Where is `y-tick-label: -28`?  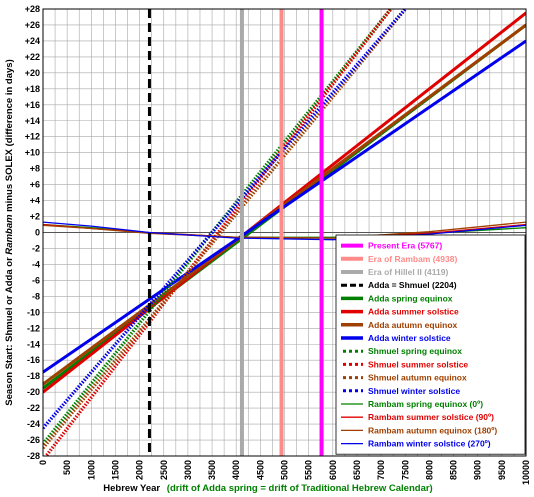
y-tick-label: -28 is located at coordinates (33, 456).